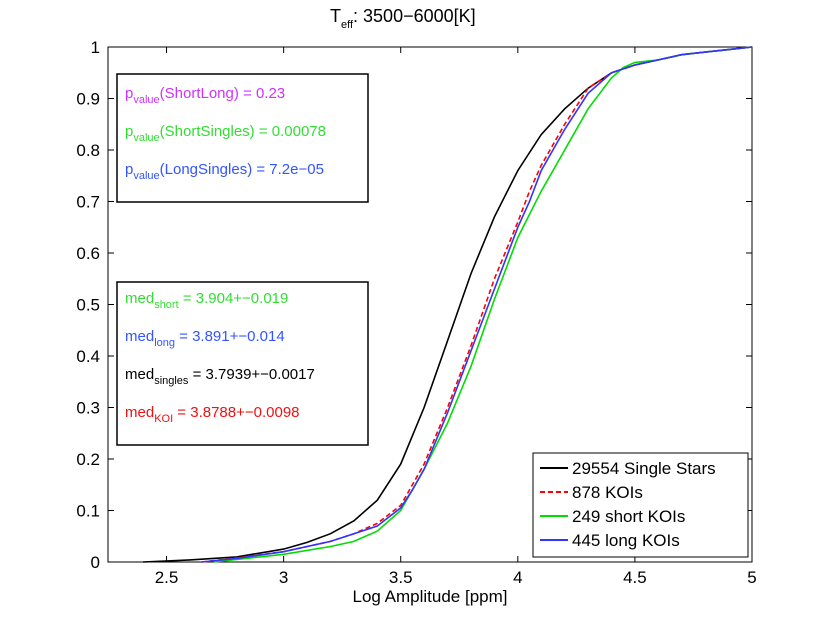 Image resolution: width=830 pixels, height=631 pixels. What do you see at coordinates (88, 459) in the screenshot?
I see `y-tick-label: 0.2` at bounding box center [88, 459].